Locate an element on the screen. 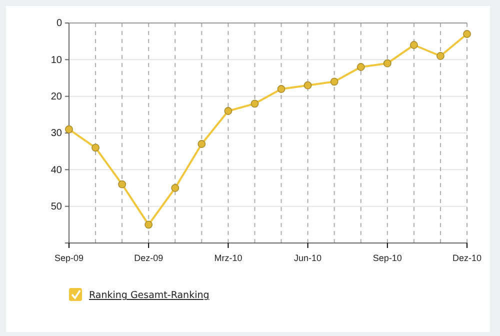 The image size is (500, 336). y-tick-label: 30 is located at coordinates (56, 134).